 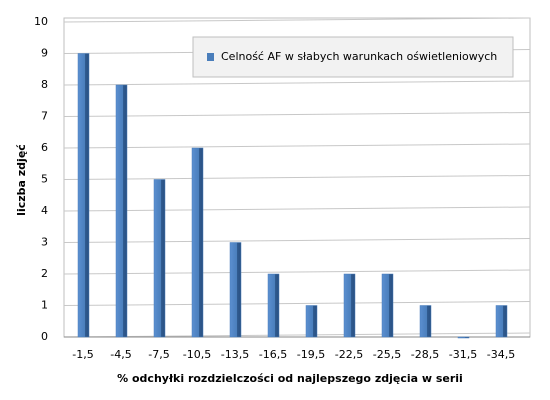 What do you see at coordinates (120, 354) in the screenshot?
I see `x-tick-label: -4,5` at bounding box center [120, 354].